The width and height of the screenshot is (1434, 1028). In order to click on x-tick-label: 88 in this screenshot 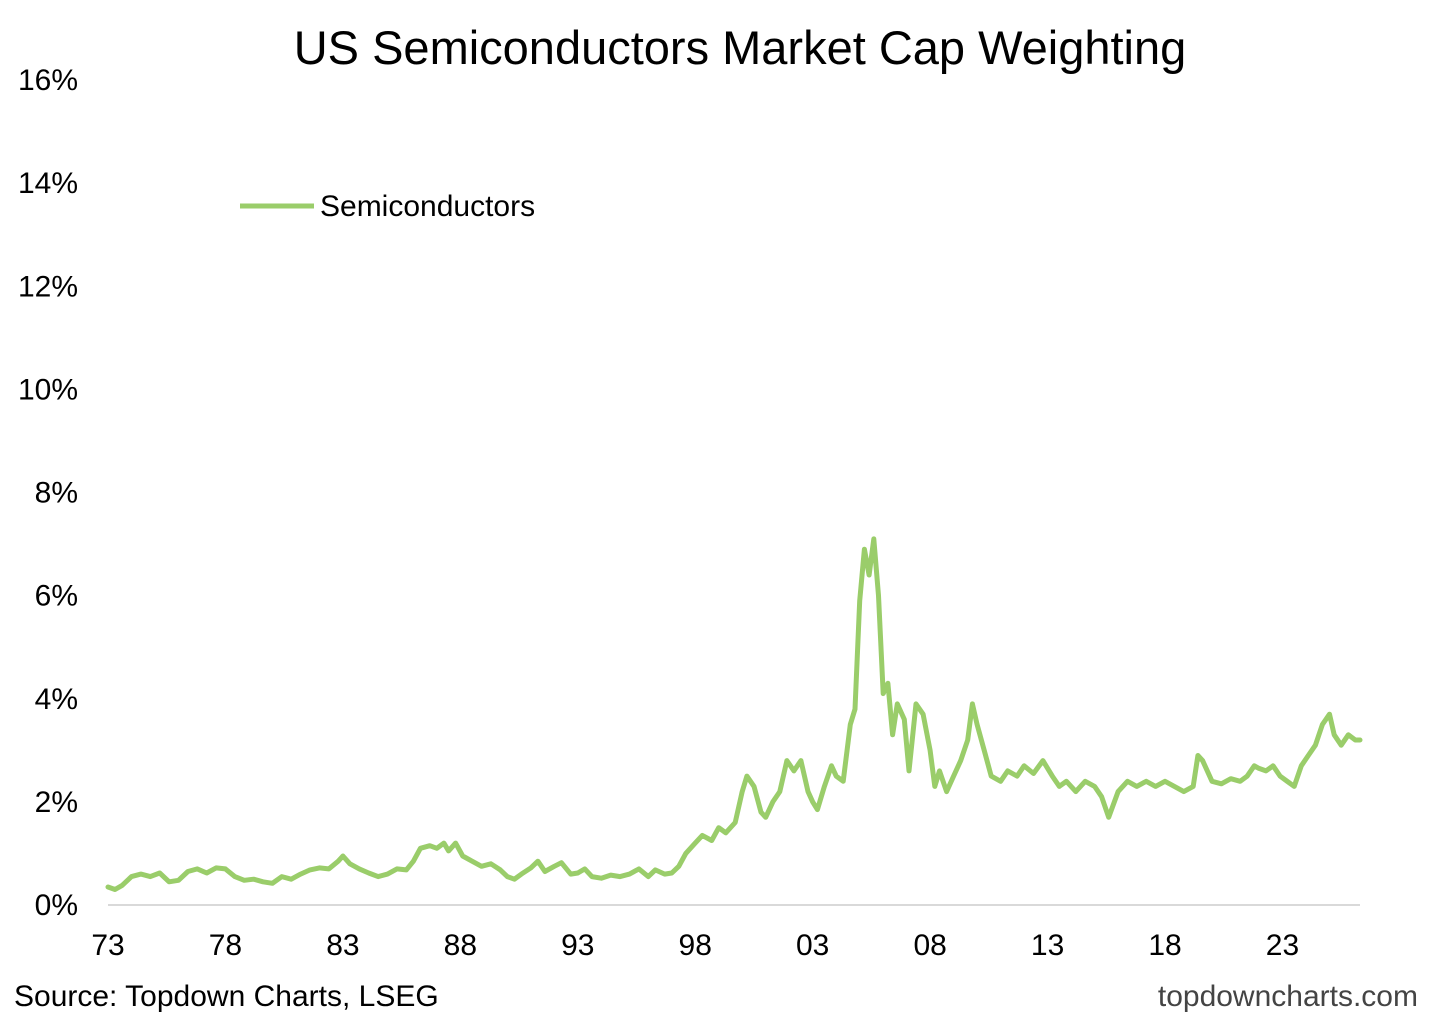, I will do `click(460, 945)`.